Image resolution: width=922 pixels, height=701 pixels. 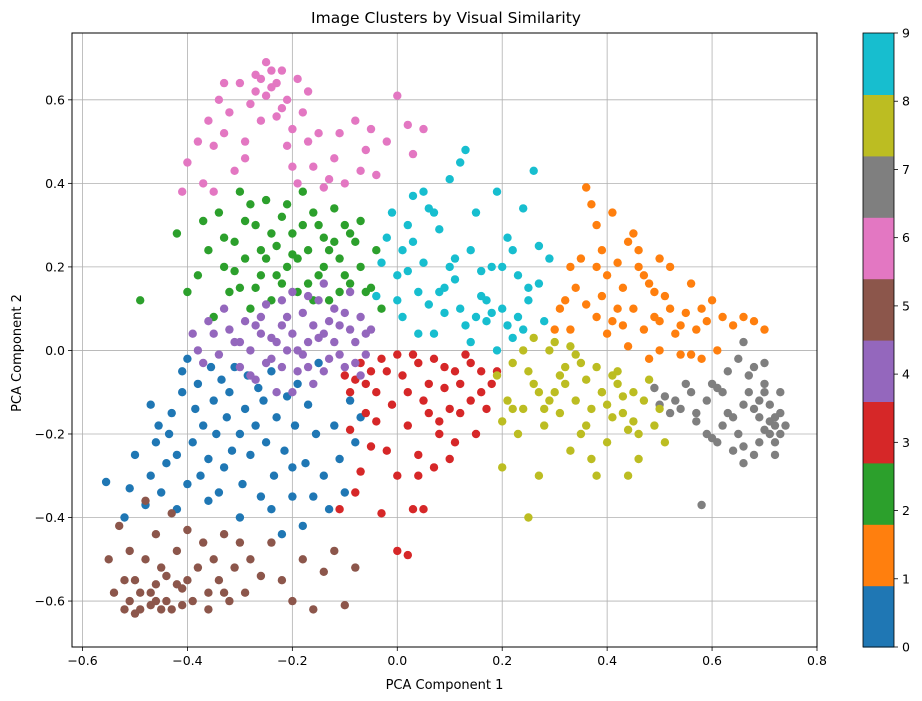 I want to click on x-axis-title: PCA Component 1, so click(x=445, y=685).